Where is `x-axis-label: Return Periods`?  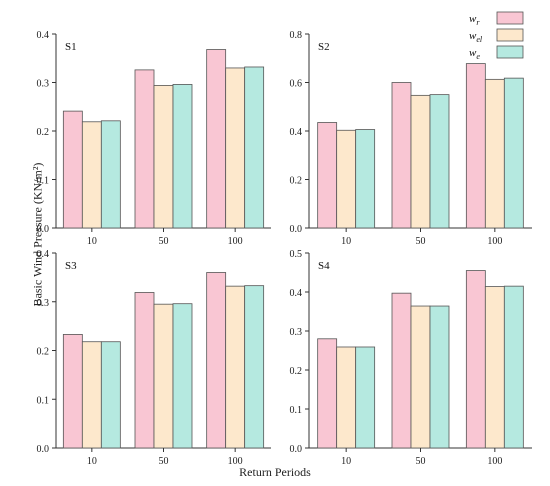
x-axis-label: Return Periods is located at coordinates (275, 472).